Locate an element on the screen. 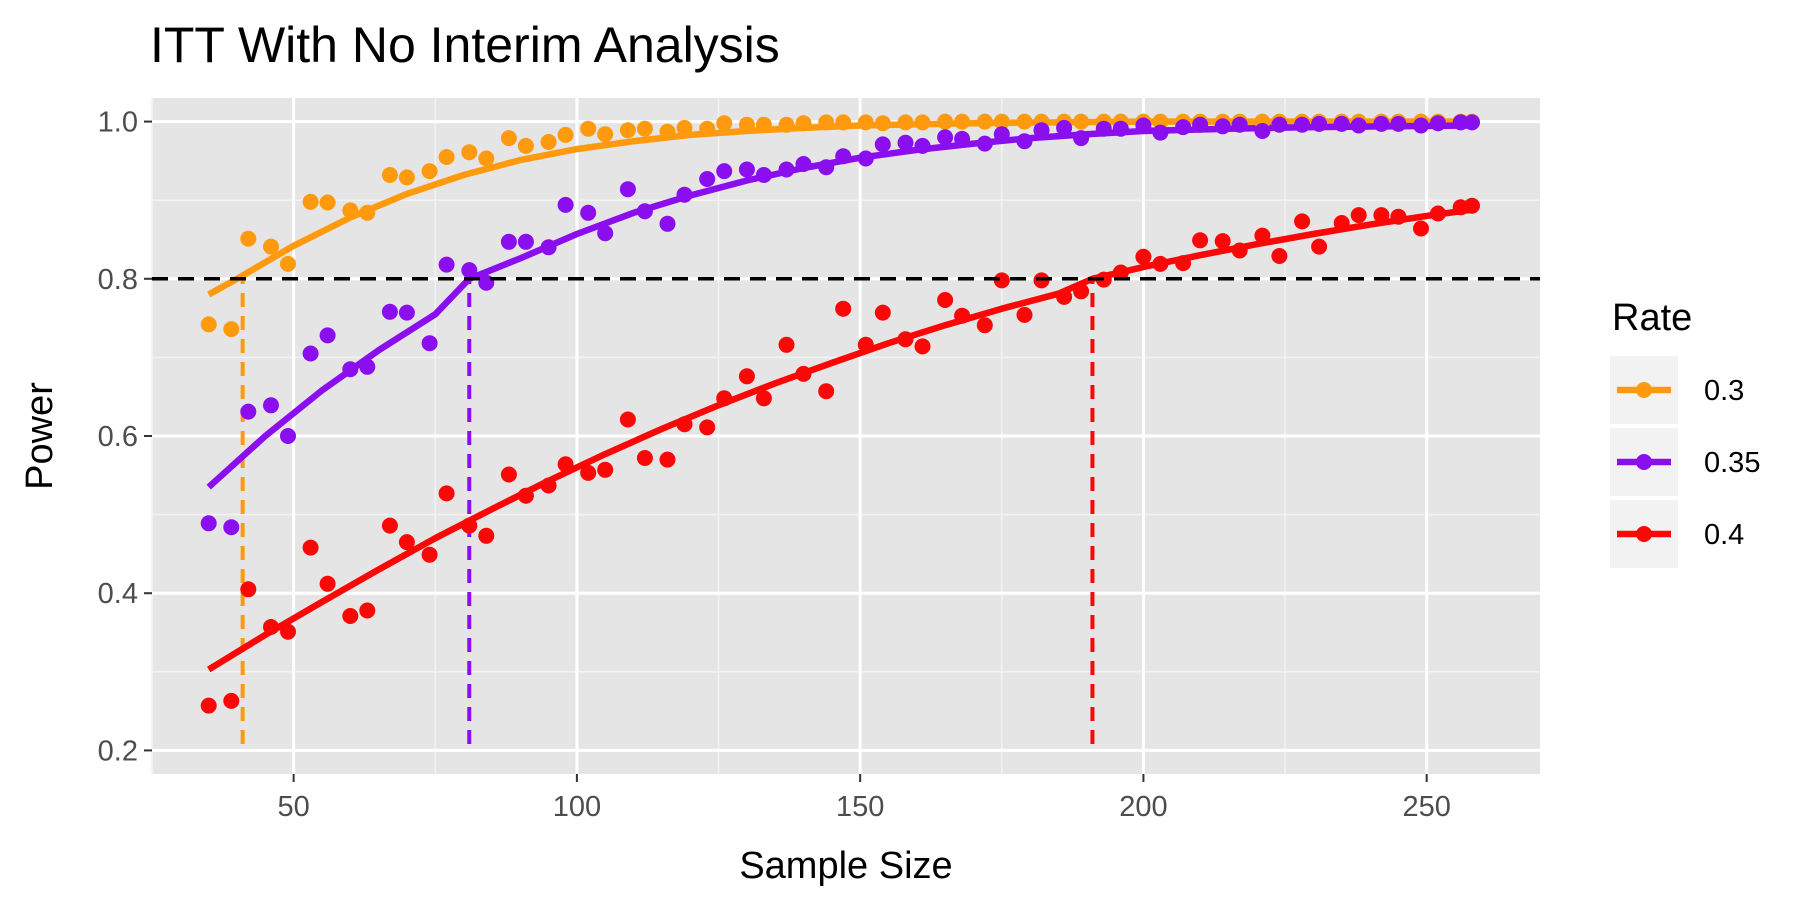 The height and width of the screenshot is (900, 1800). point-0.3-26 is located at coordinates (724, 123).